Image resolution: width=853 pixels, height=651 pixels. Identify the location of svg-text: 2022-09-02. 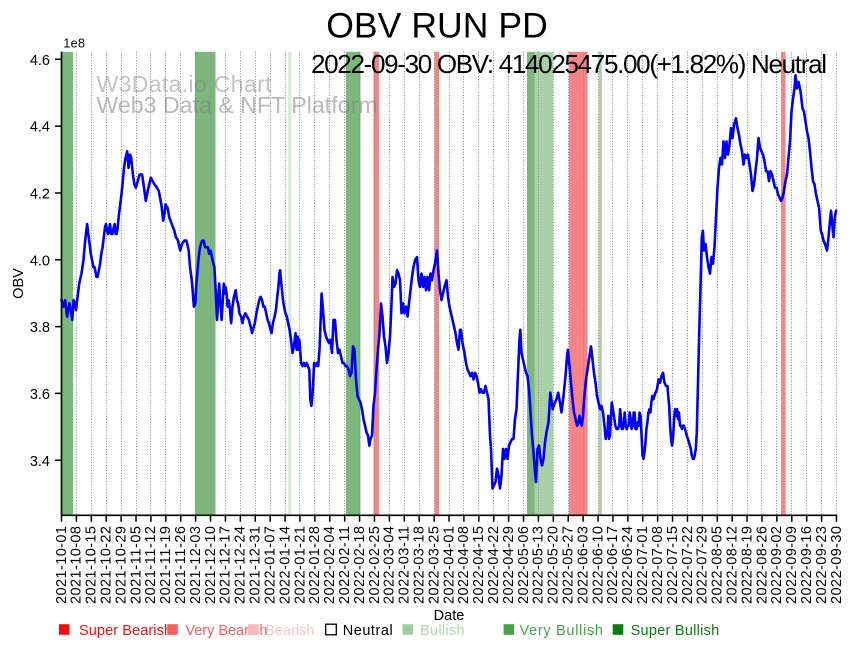
(777, 565).